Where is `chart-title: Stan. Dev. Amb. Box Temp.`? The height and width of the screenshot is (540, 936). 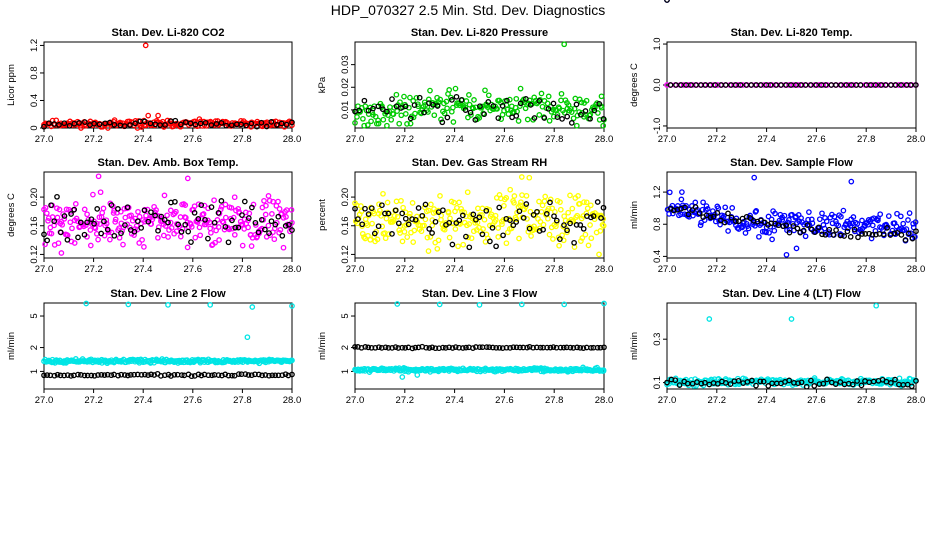 chart-title: Stan. Dev. Amb. Box Temp. is located at coordinates (168, 163).